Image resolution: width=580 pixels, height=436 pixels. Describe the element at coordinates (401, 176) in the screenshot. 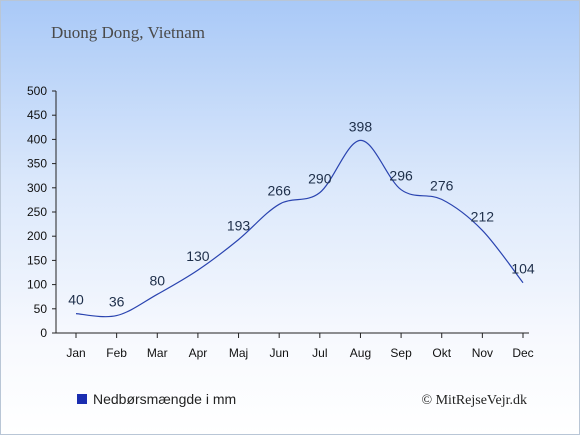

I see `data-label: 296` at that location.